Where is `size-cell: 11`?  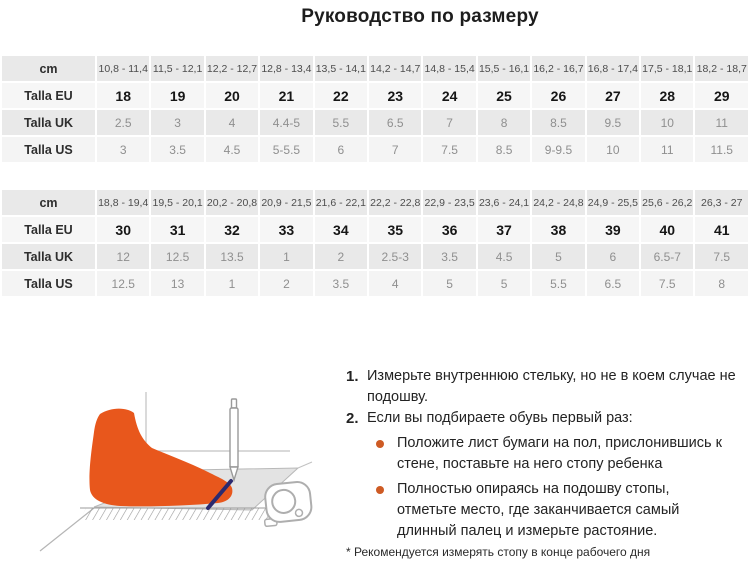 size-cell: 11 is located at coordinates (721, 122).